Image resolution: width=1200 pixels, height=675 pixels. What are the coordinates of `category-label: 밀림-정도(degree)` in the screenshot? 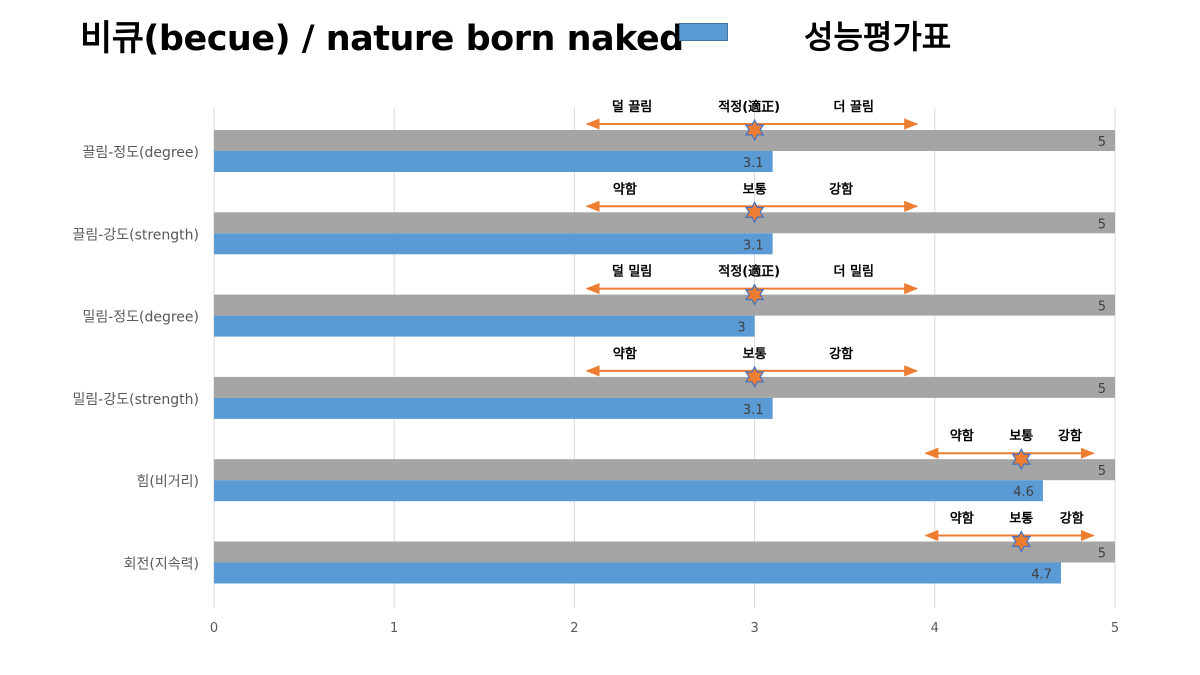 It's located at (140, 318).